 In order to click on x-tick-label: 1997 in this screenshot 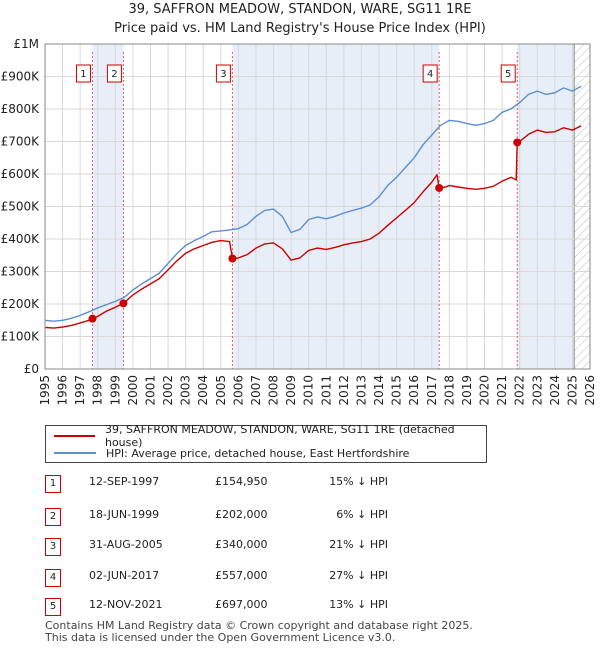, I will do `click(80, 390)`.